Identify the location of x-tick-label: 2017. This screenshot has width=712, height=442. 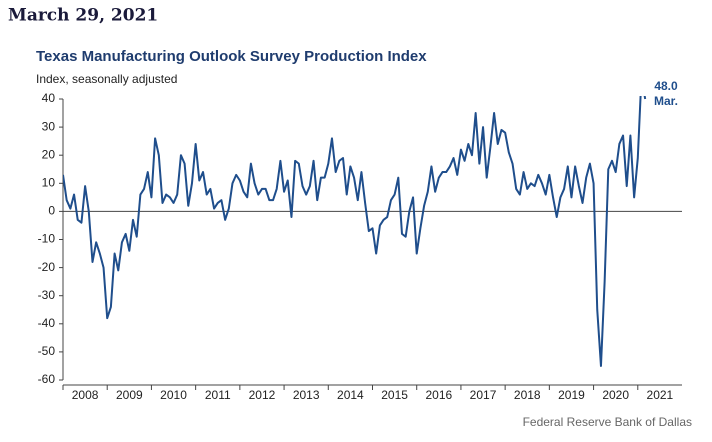
(483, 395).